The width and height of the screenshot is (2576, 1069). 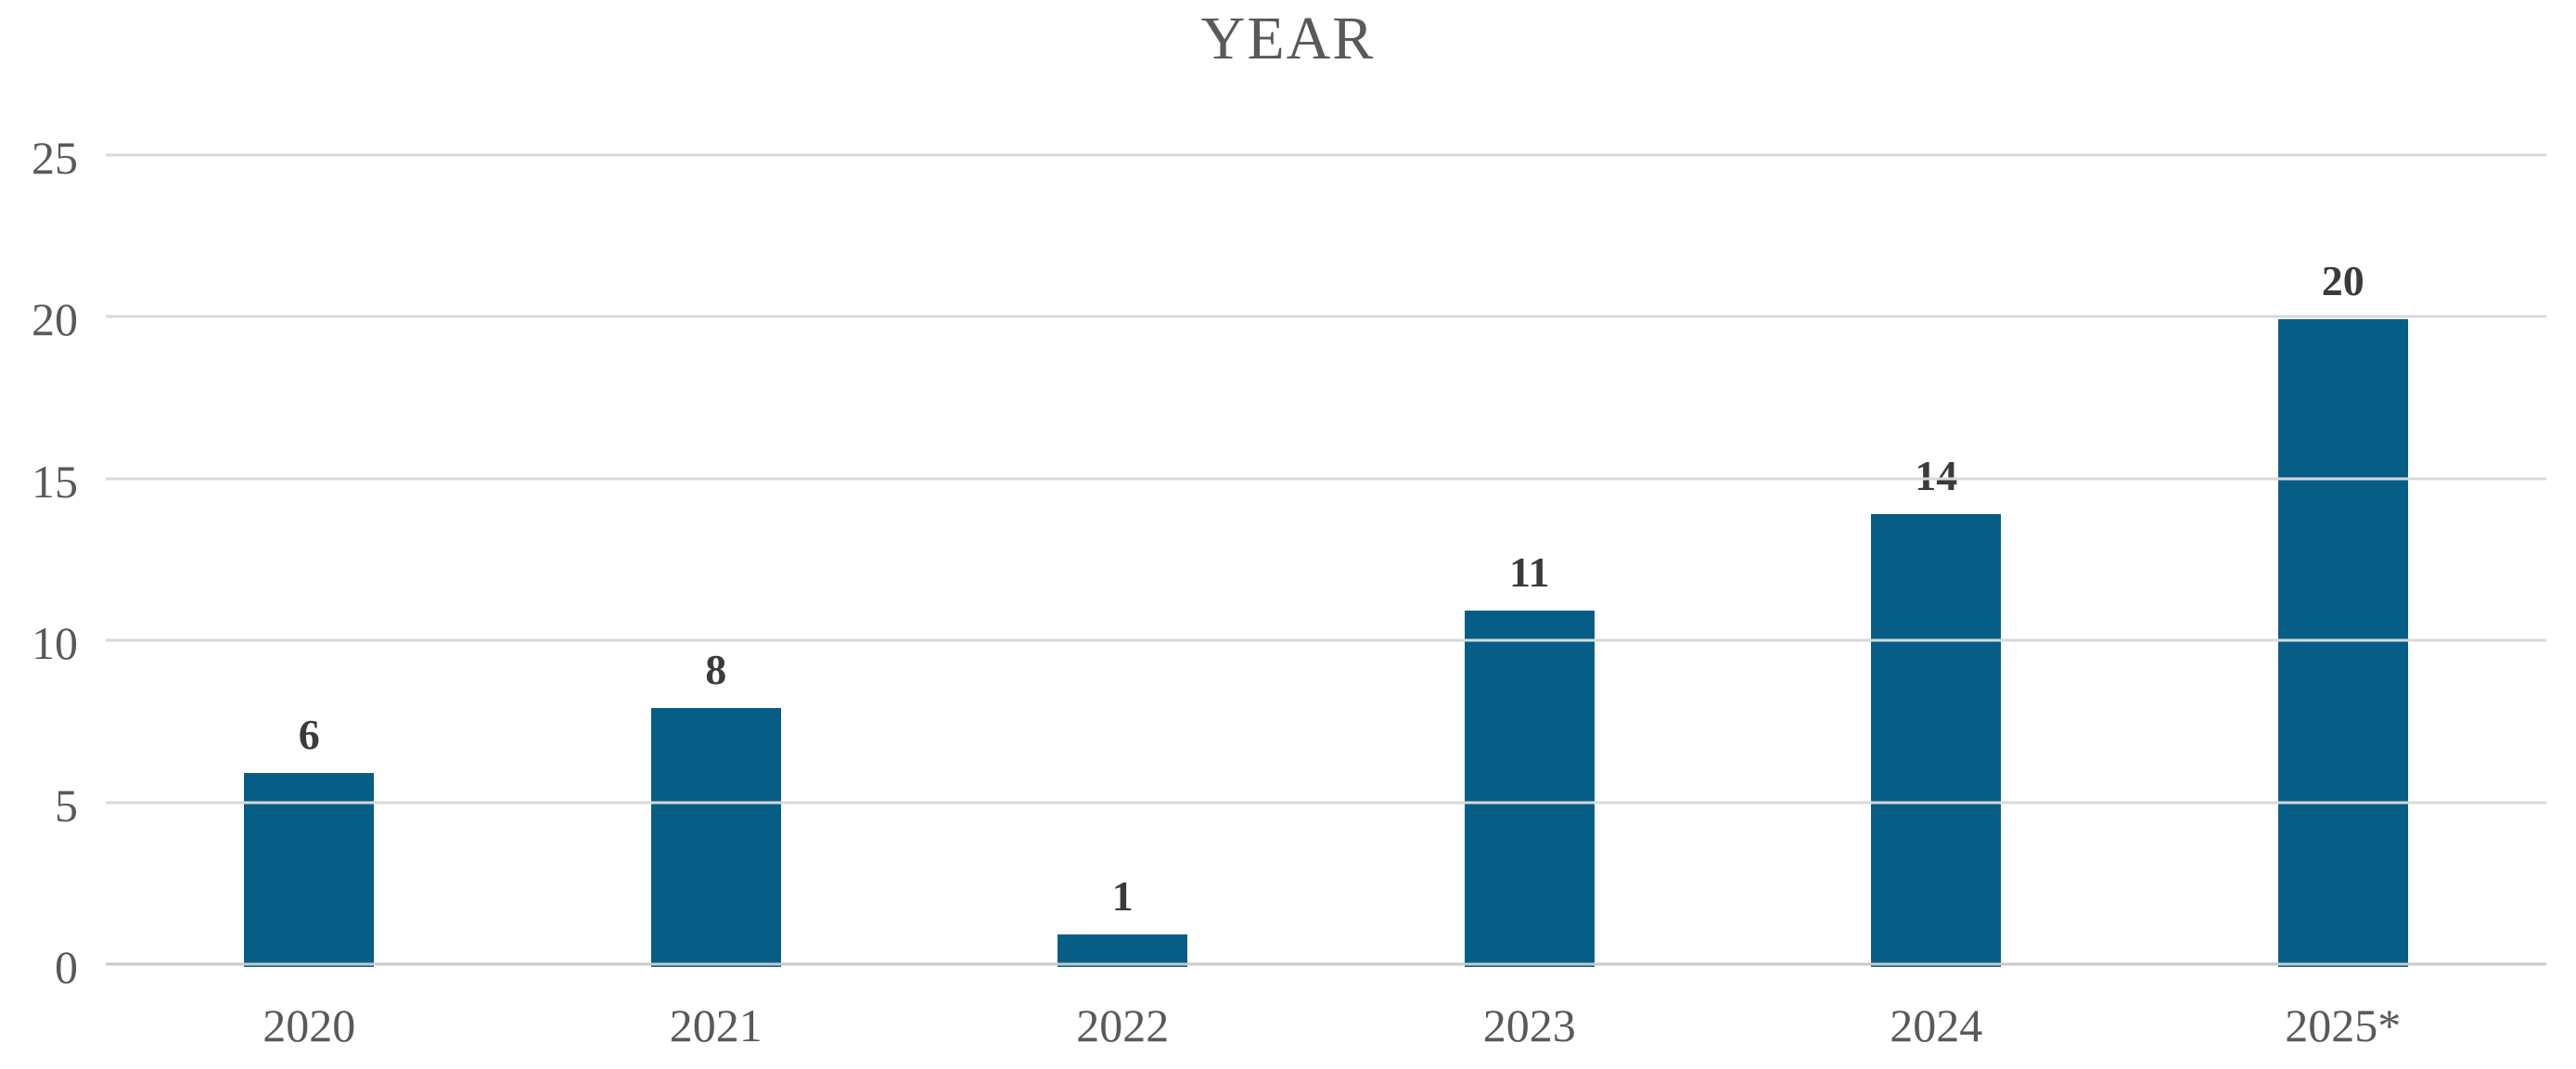 I want to click on x-tick-label: 2022, so click(x=1123, y=1025).